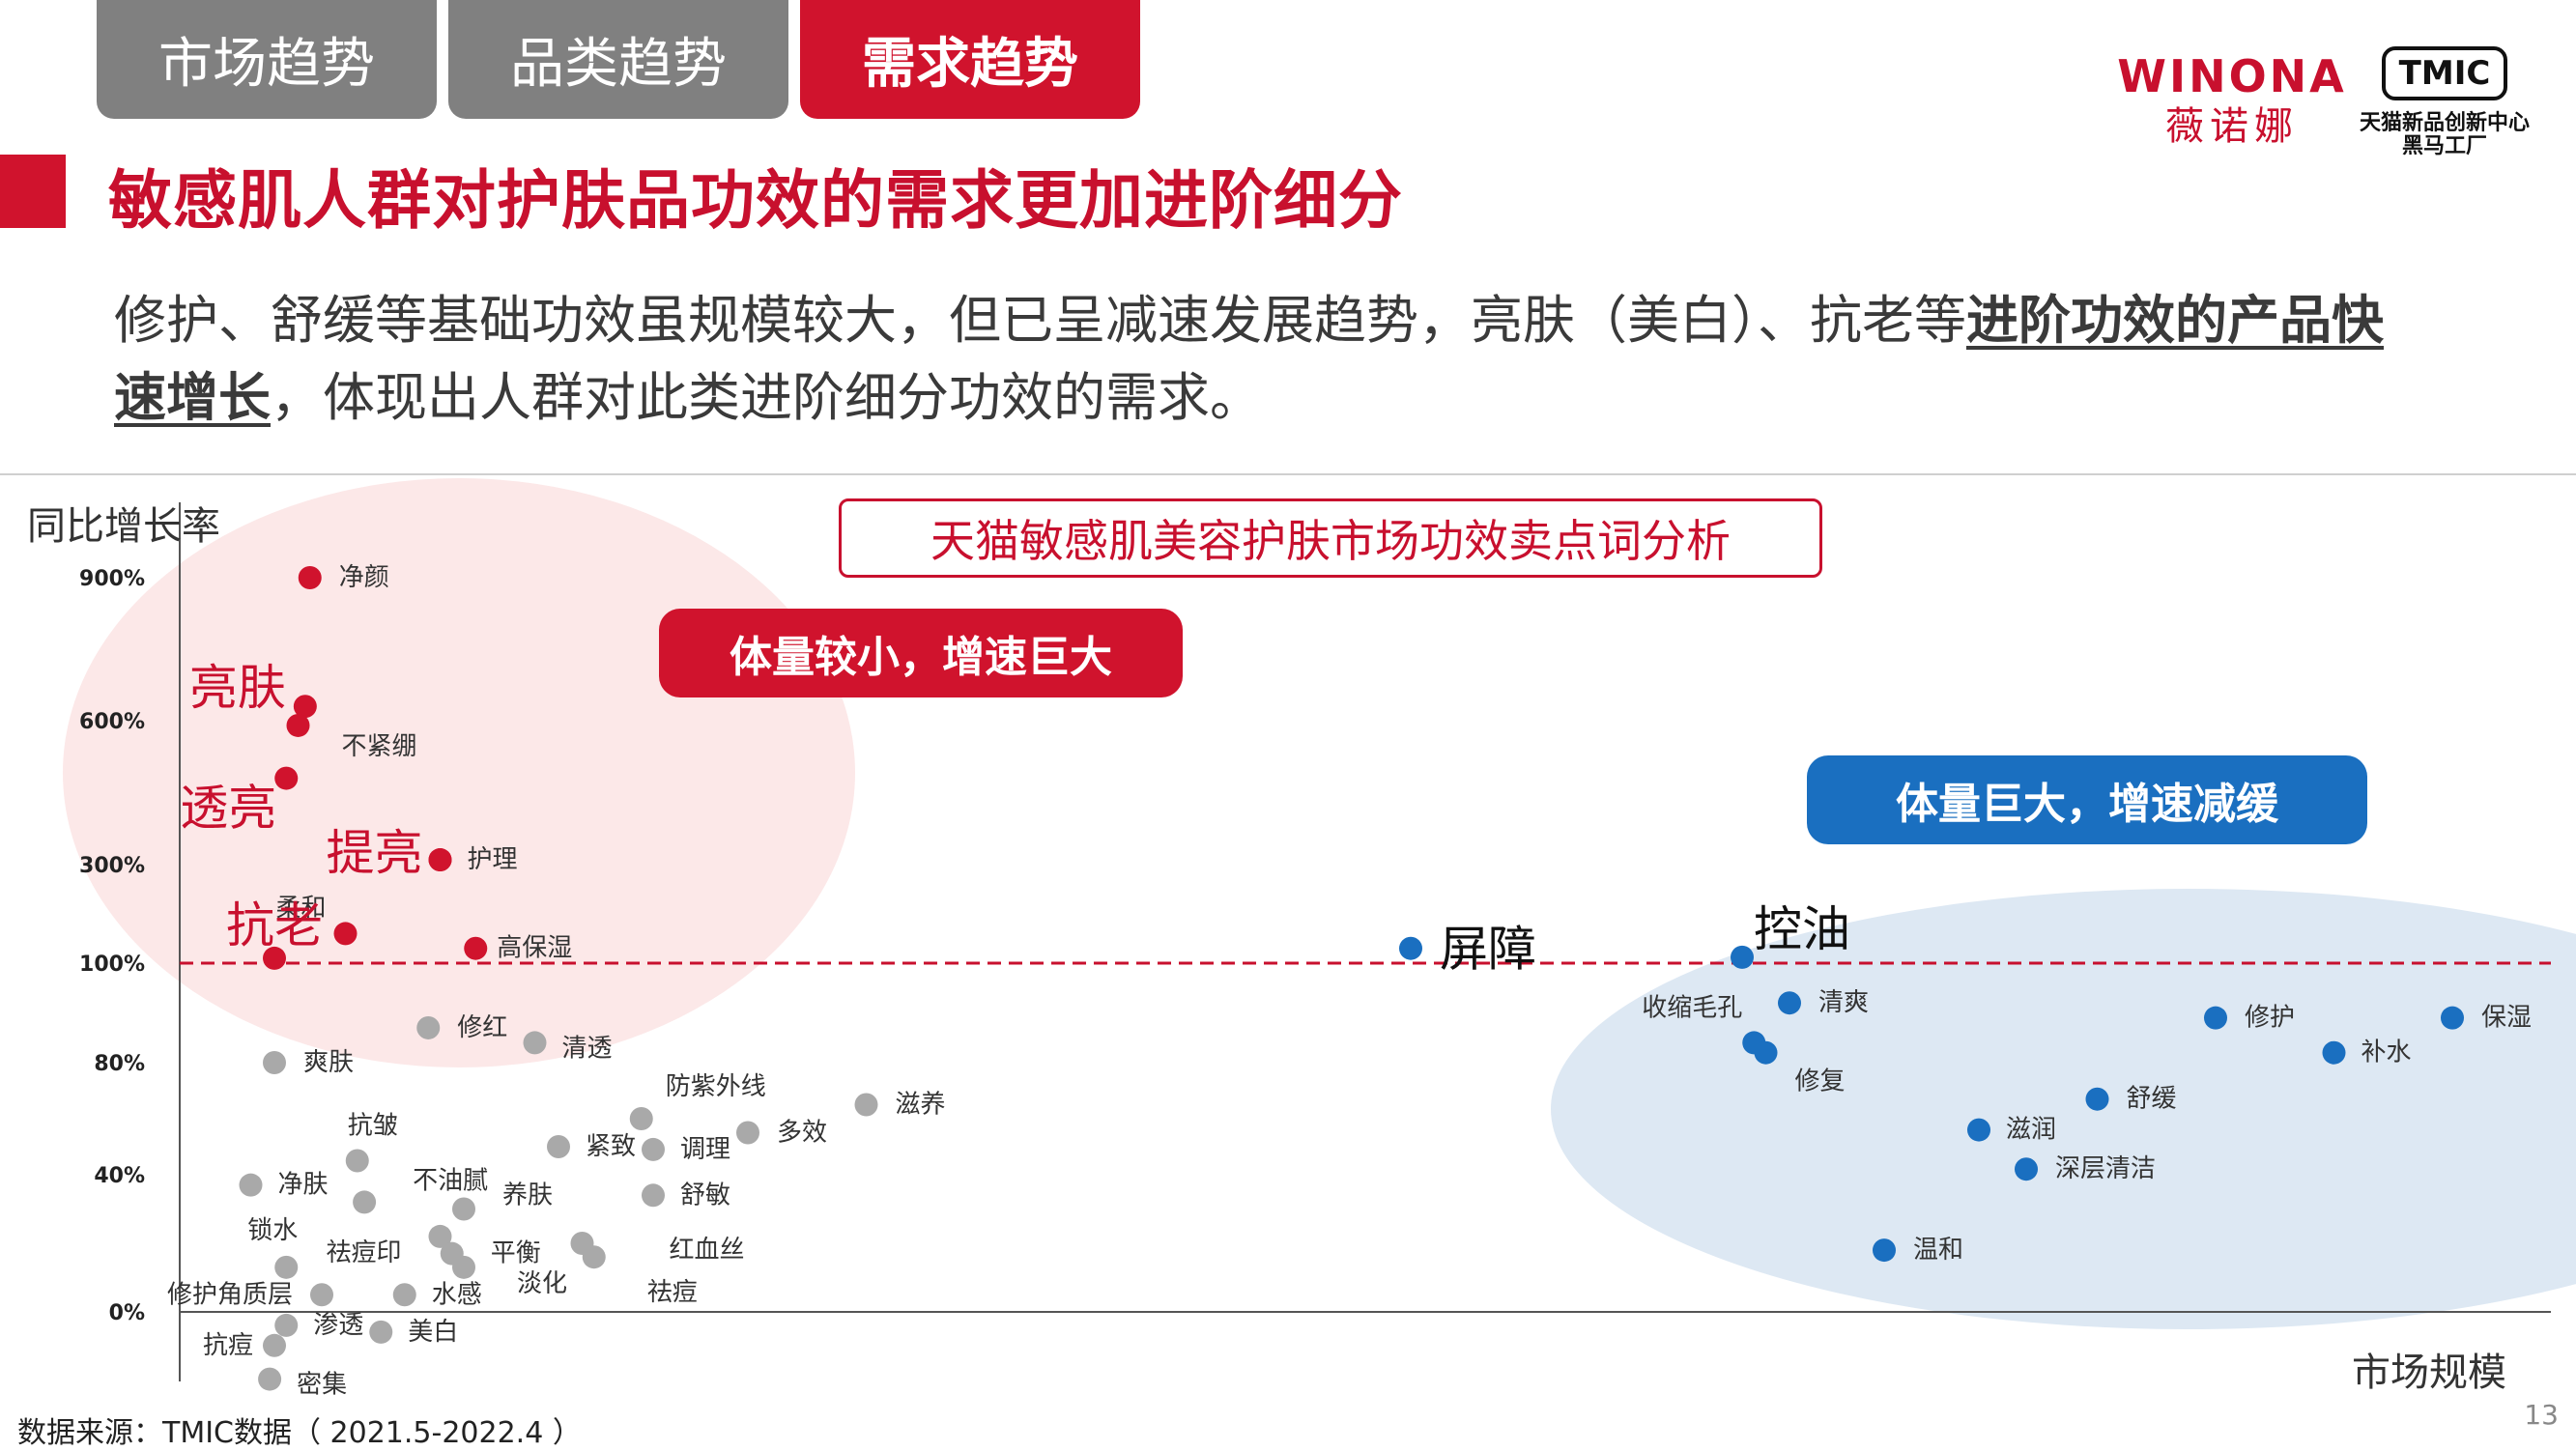  I want to click on point-label: 紧致, so click(611, 1146).